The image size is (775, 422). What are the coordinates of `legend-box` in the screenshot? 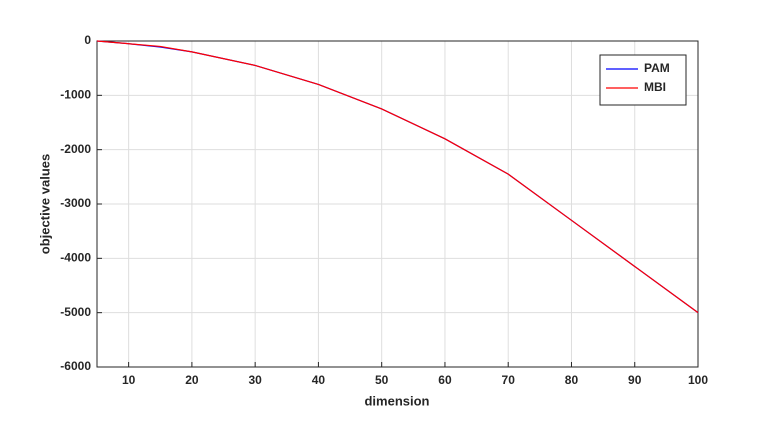 It's located at (643, 80).